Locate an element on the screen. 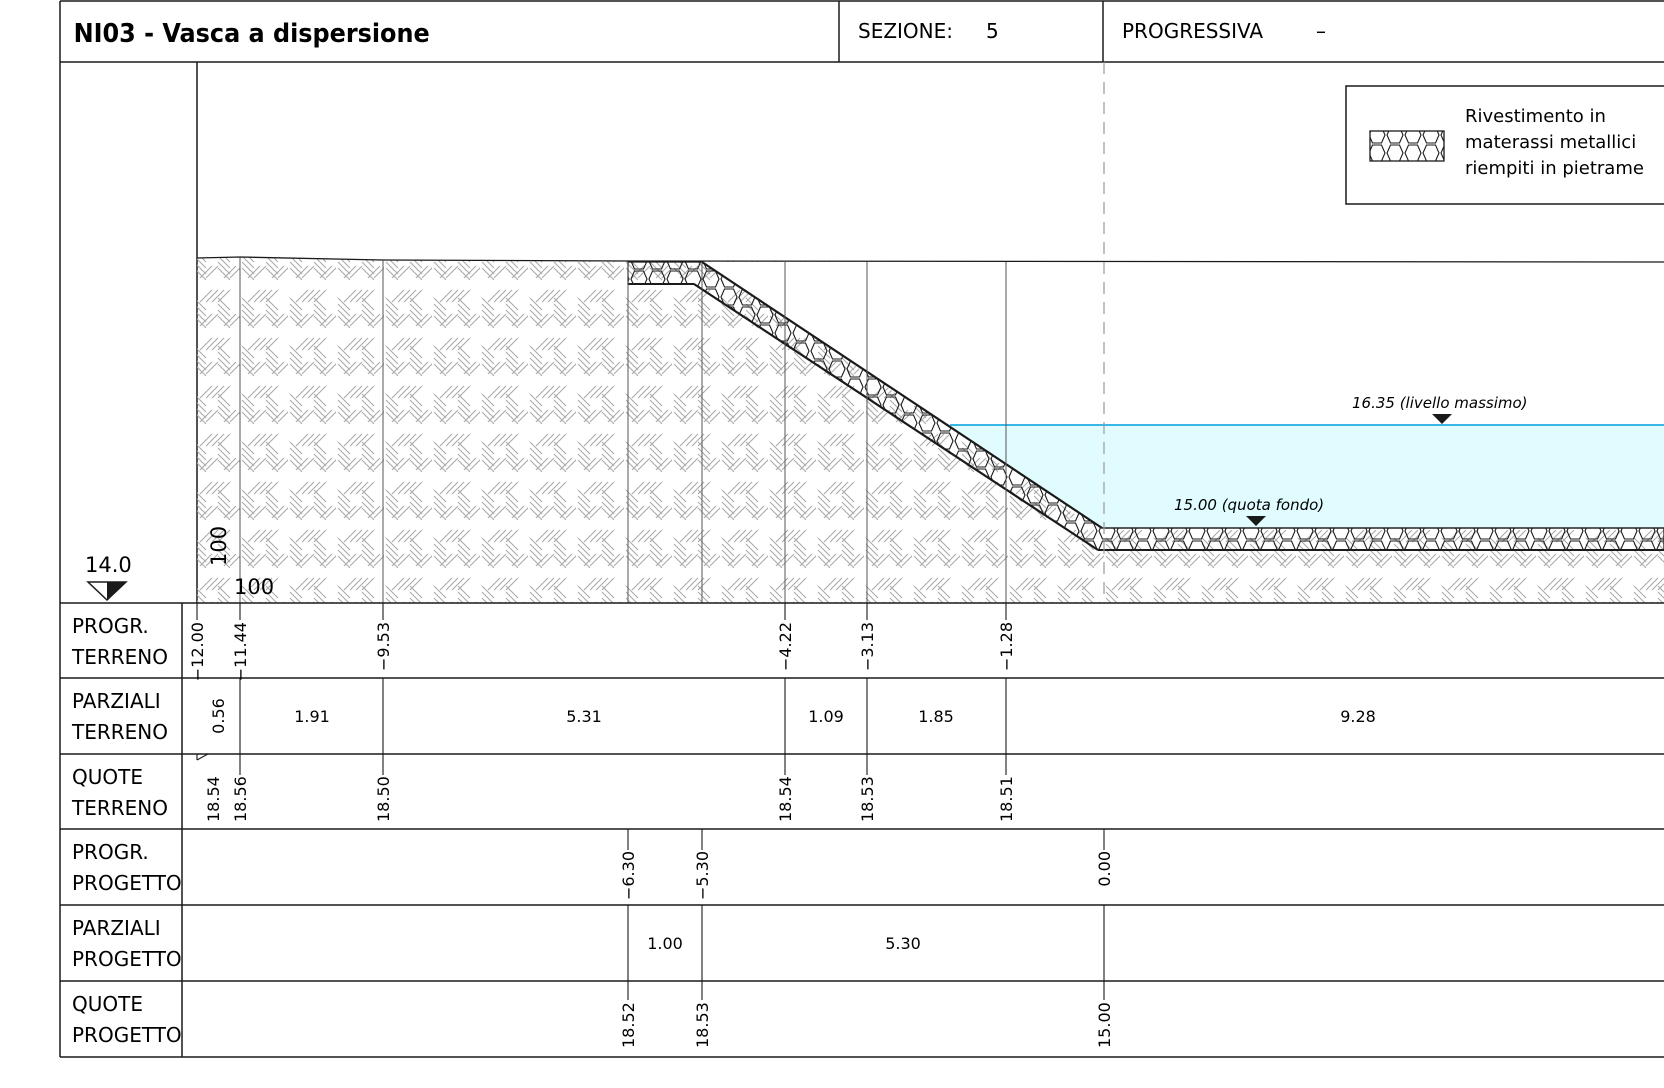 The height and width of the screenshot is (1088, 1664). progr-terreno-value: −3.13 is located at coordinates (867, 646).